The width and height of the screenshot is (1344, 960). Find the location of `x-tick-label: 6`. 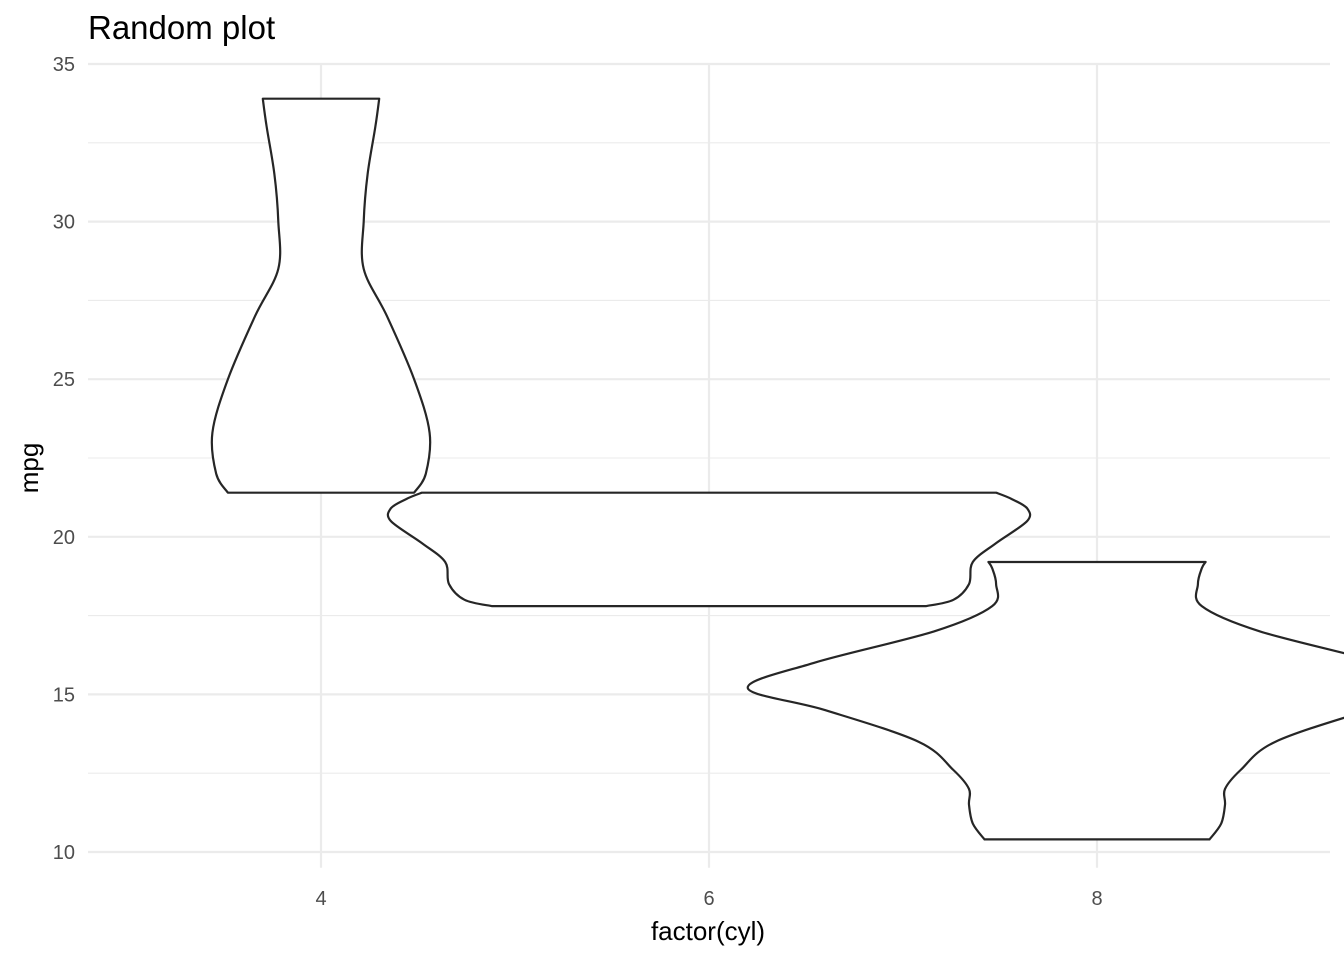

x-tick-label: 6 is located at coordinates (708, 899).